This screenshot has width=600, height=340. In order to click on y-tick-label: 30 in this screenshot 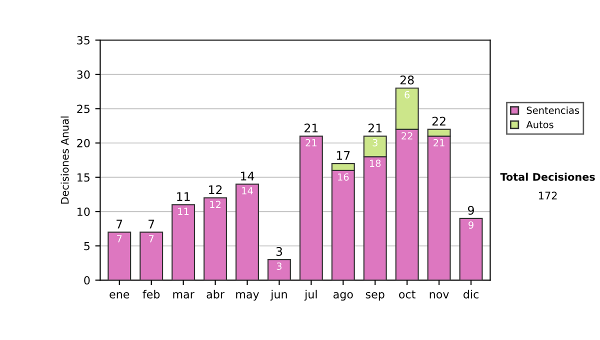, I will do `click(83, 74)`.